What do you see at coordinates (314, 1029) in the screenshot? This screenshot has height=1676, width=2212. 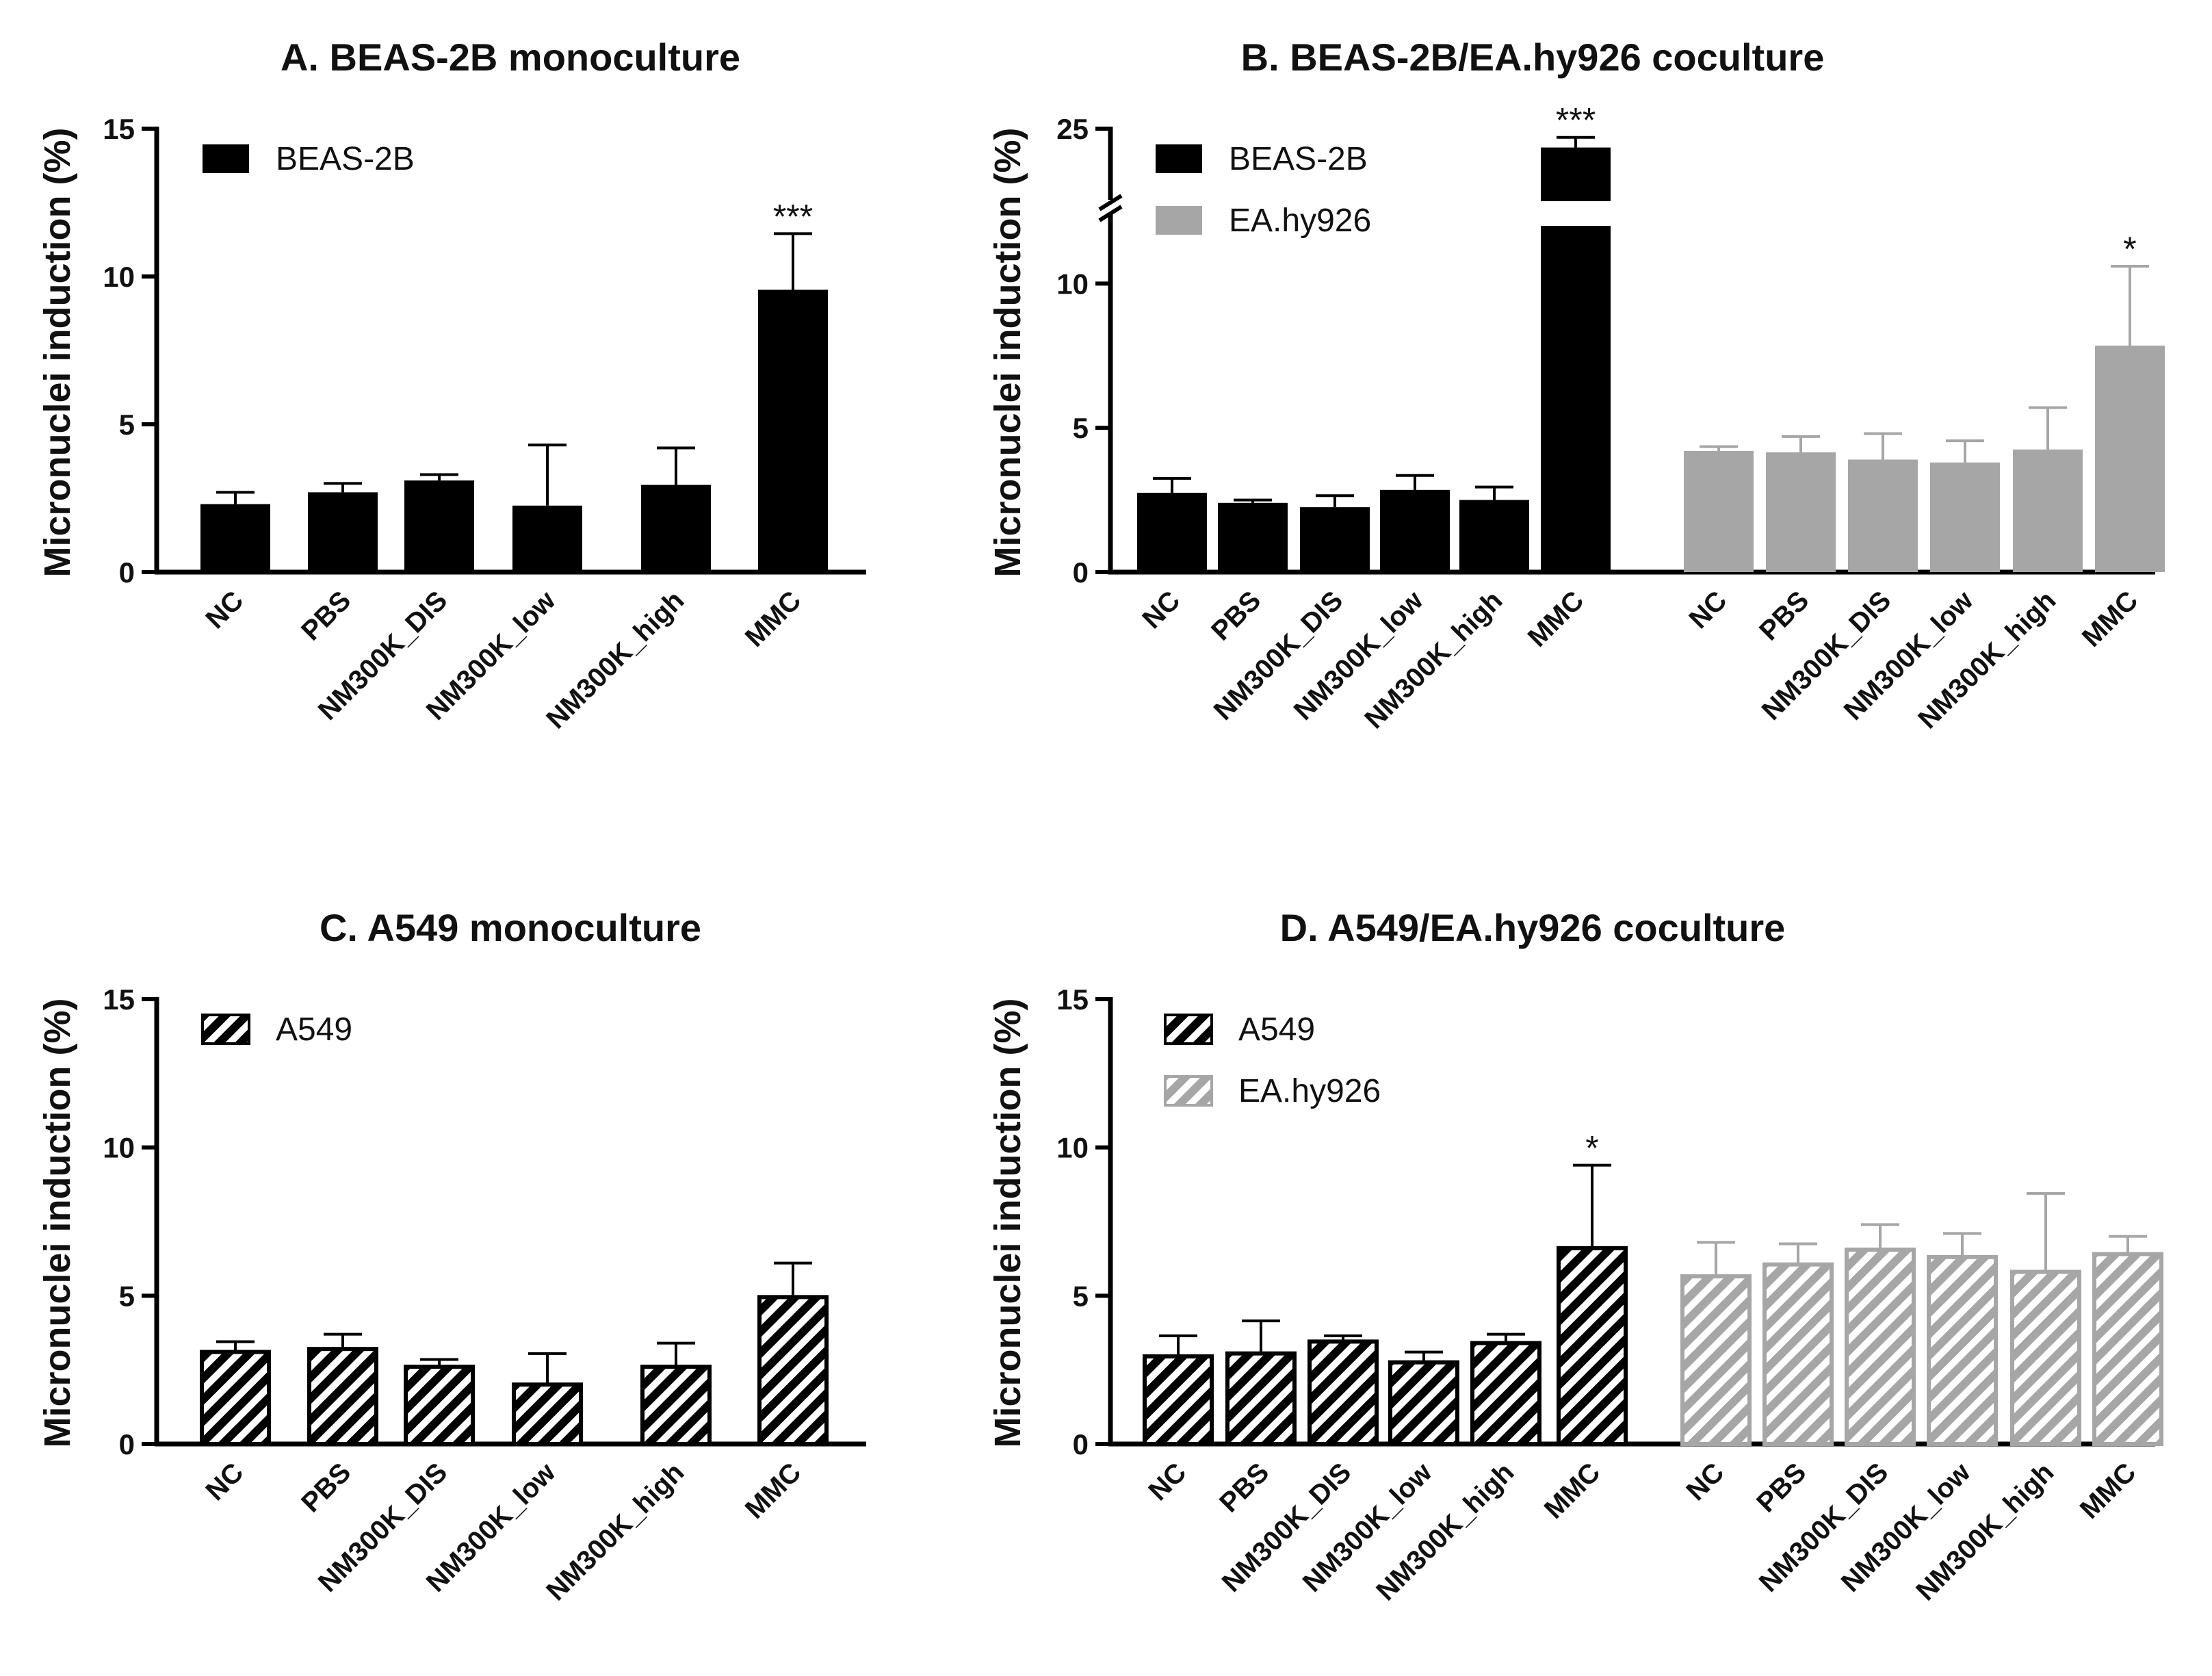 I see `legend-label-a549: A549` at bounding box center [314, 1029].